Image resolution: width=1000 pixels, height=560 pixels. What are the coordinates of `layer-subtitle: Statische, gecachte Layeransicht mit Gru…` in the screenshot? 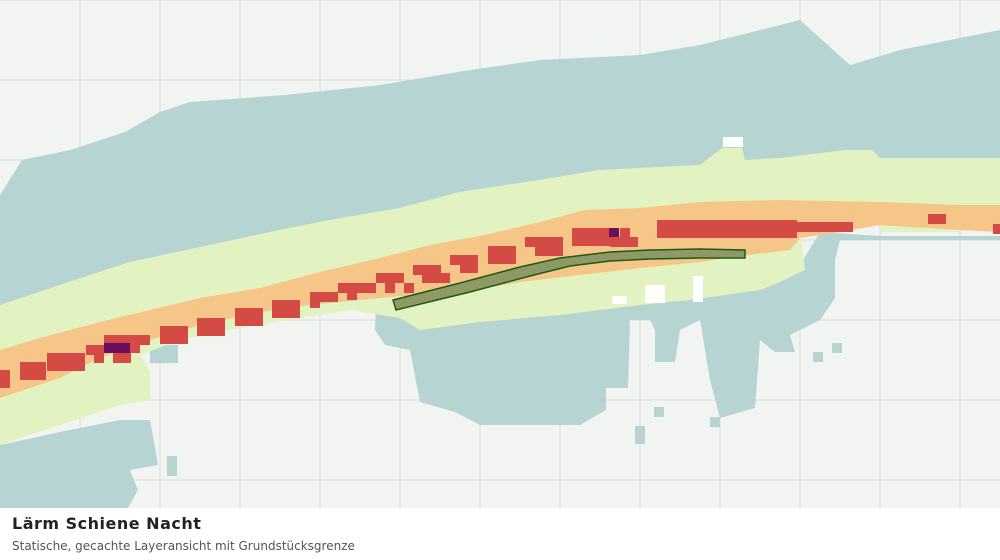 It's located at (183, 546).